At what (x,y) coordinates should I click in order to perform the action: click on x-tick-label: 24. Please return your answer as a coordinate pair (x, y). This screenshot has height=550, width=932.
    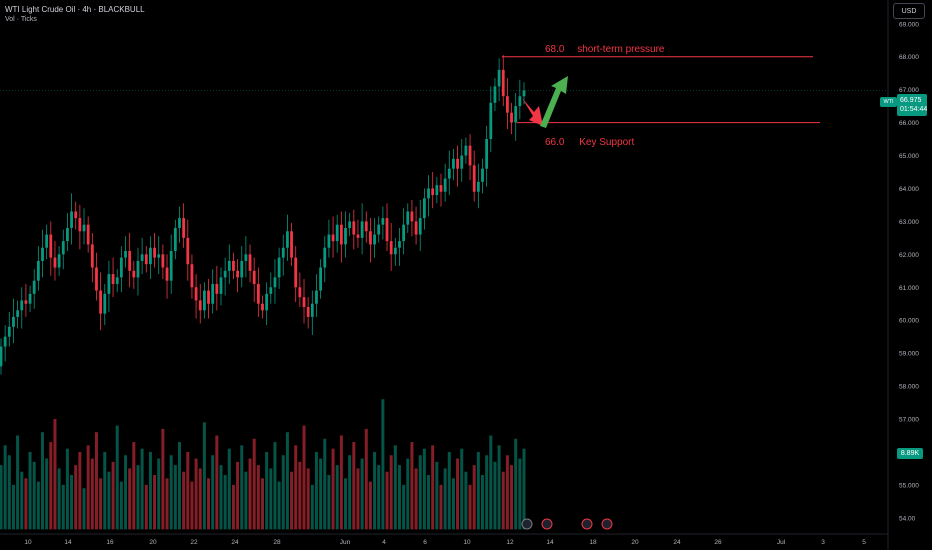
    Looking at the image, I should click on (677, 542).